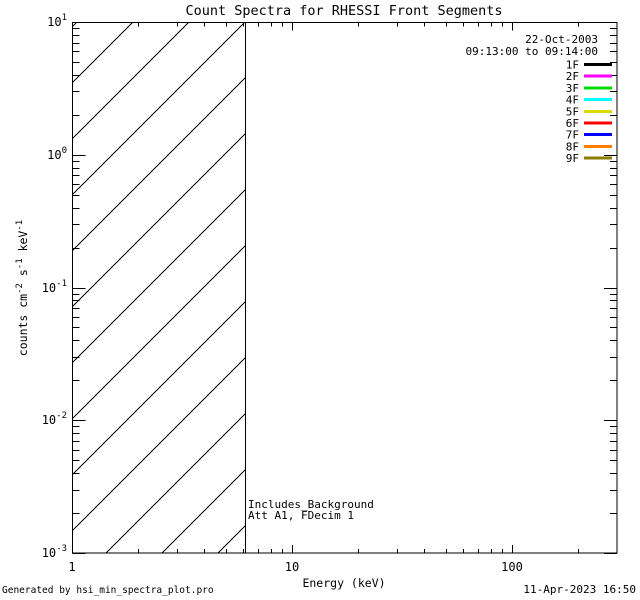 This screenshot has height=600, width=640. What do you see at coordinates (572, 135) in the screenshot?
I see `legend-label: 7F` at bounding box center [572, 135].